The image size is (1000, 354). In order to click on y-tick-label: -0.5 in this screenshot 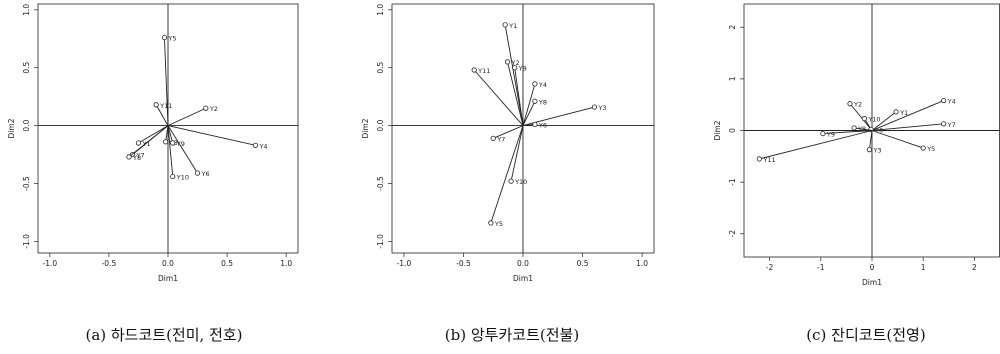, I will do `click(26, 183)`.